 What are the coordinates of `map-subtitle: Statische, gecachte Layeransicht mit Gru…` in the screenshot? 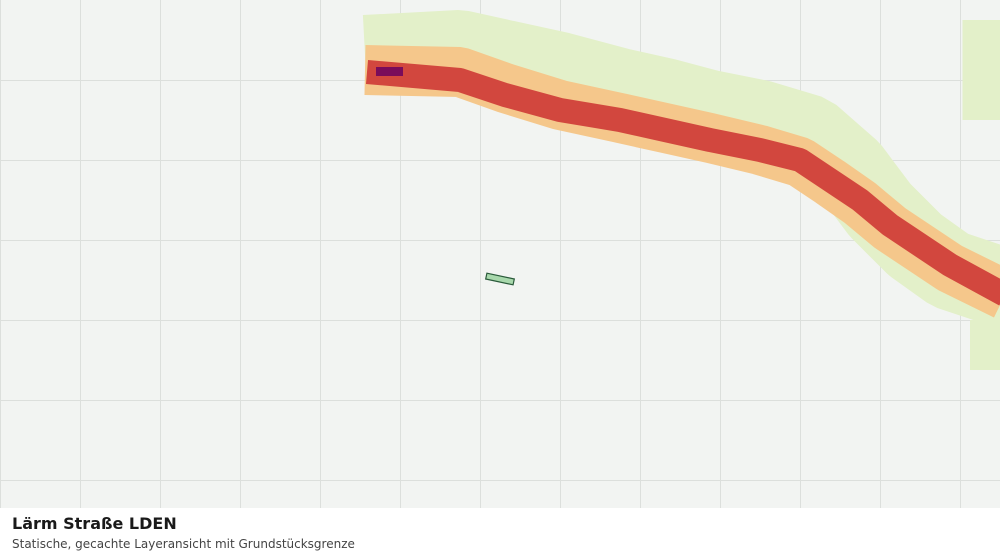 It's located at (183, 544).